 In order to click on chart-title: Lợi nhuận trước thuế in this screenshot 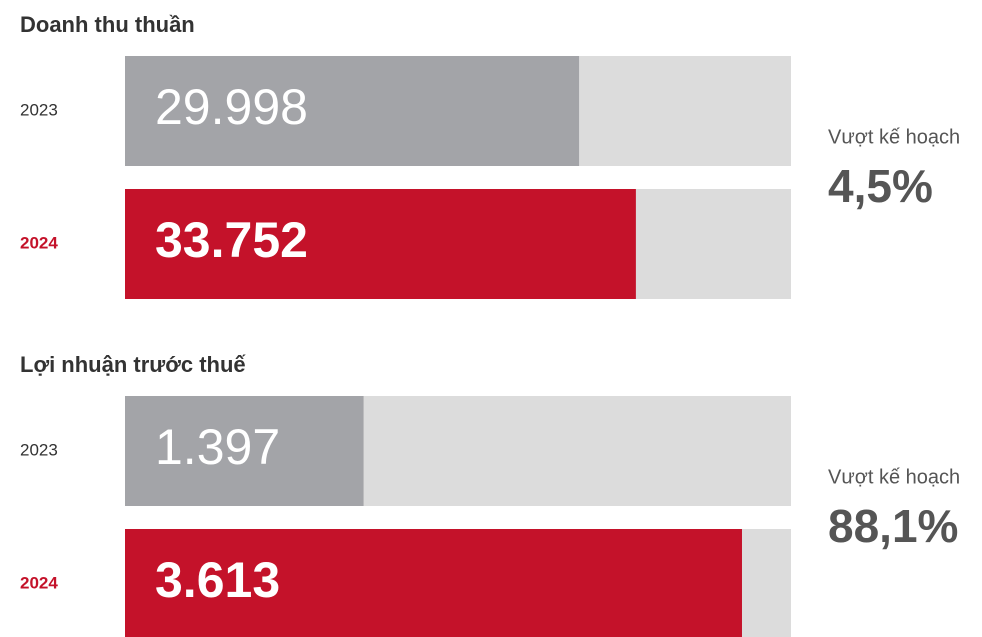, I will do `click(133, 364)`.